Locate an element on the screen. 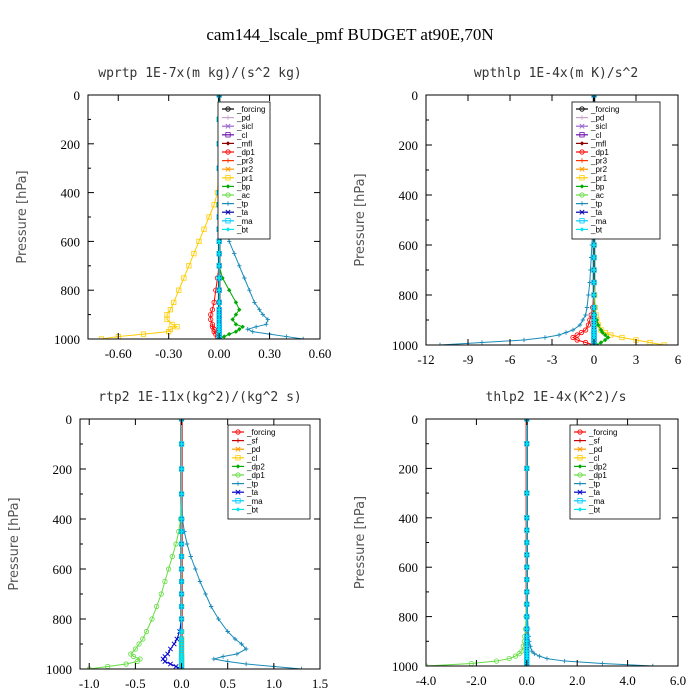 This screenshot has width=700, height=700. y-tick-label: 0 is located at coordinates (77, 95).